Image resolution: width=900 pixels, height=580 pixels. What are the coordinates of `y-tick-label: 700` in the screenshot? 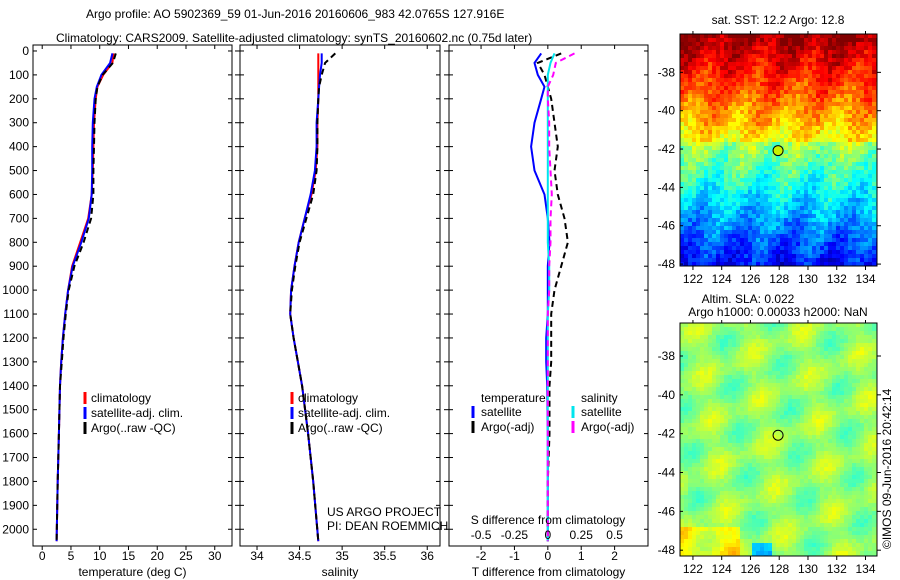 It's located at (19, 218).